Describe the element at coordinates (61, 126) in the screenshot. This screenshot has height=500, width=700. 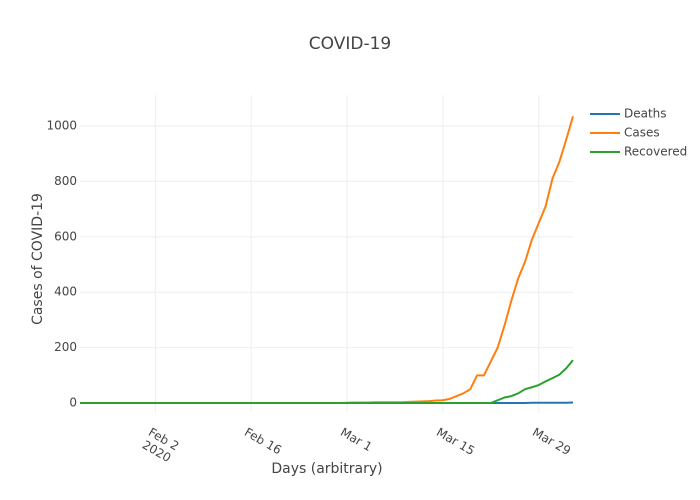
I see `y-tick-label: 1000` at that location.